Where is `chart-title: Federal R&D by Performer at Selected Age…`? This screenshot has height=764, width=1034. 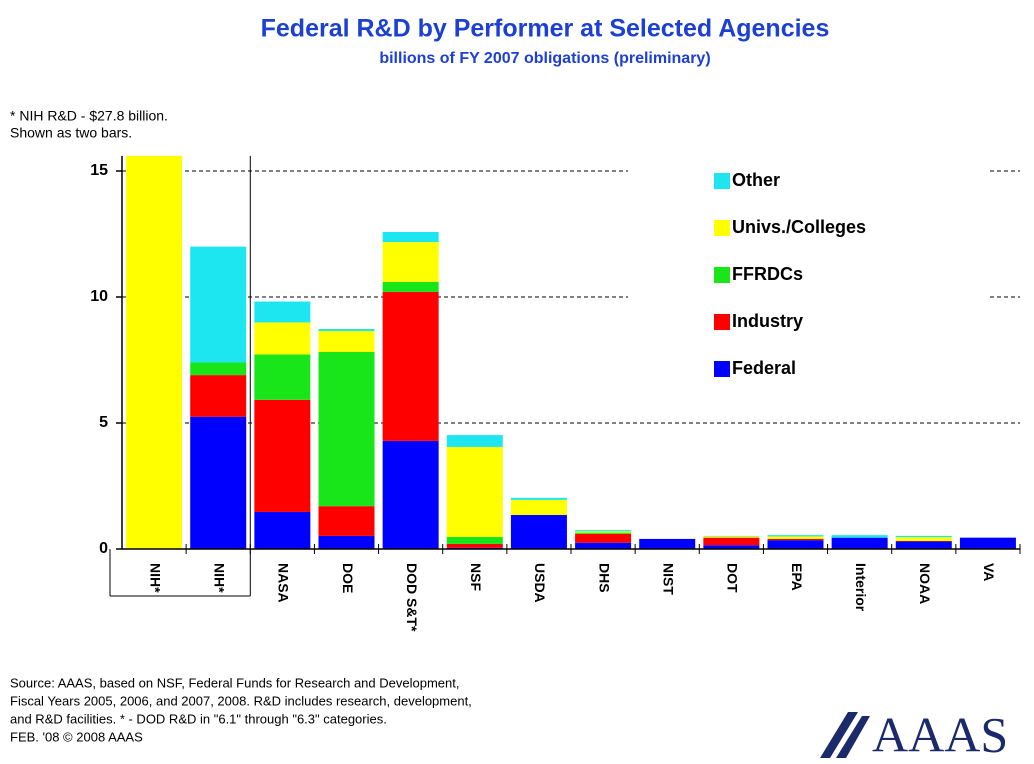 chart-title: Federal R&D by Performer at Selected Age… is located at coordinates (545, 29).